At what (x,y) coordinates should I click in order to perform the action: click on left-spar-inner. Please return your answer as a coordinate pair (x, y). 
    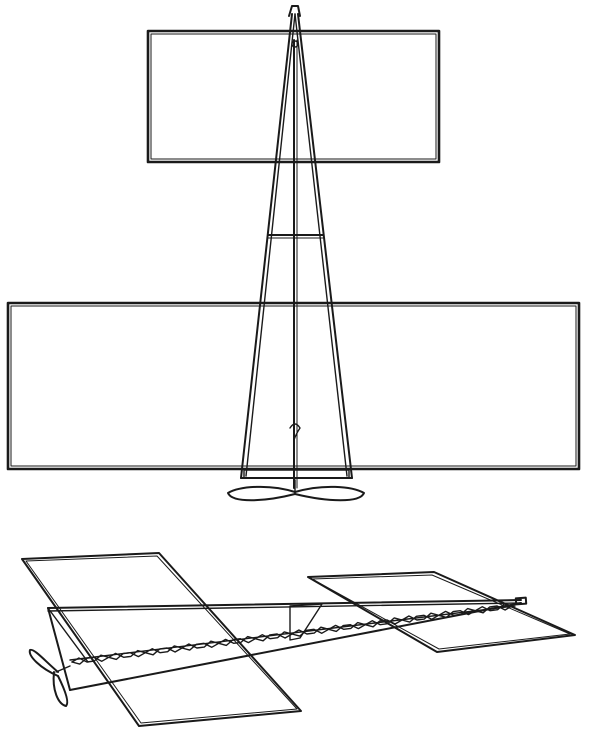
    Looking at the image, I should click on (270, 245).